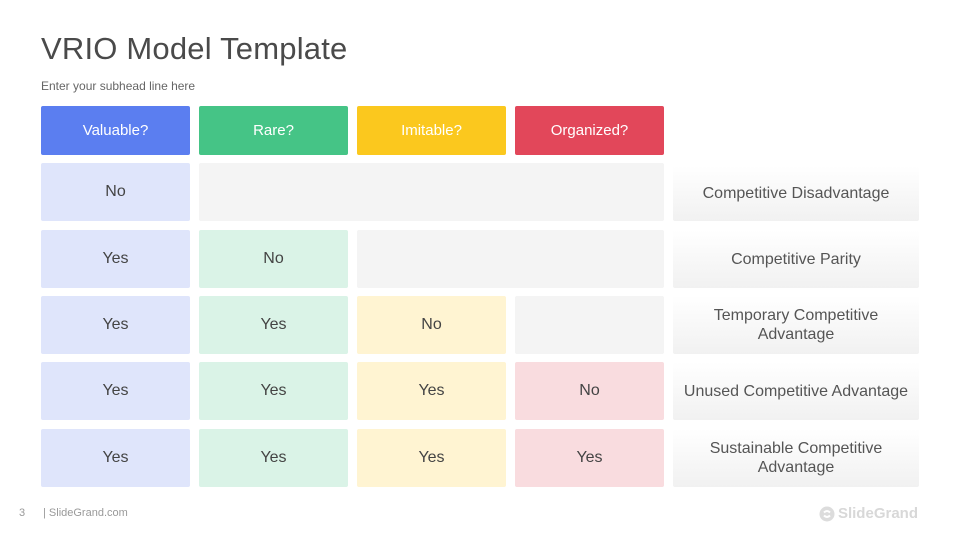 The width and height of the screenshot is (960, 540). Describe the element at coordinates (115, 130) in the screenshot. I see `header-valuable: Valuable?` at that location.